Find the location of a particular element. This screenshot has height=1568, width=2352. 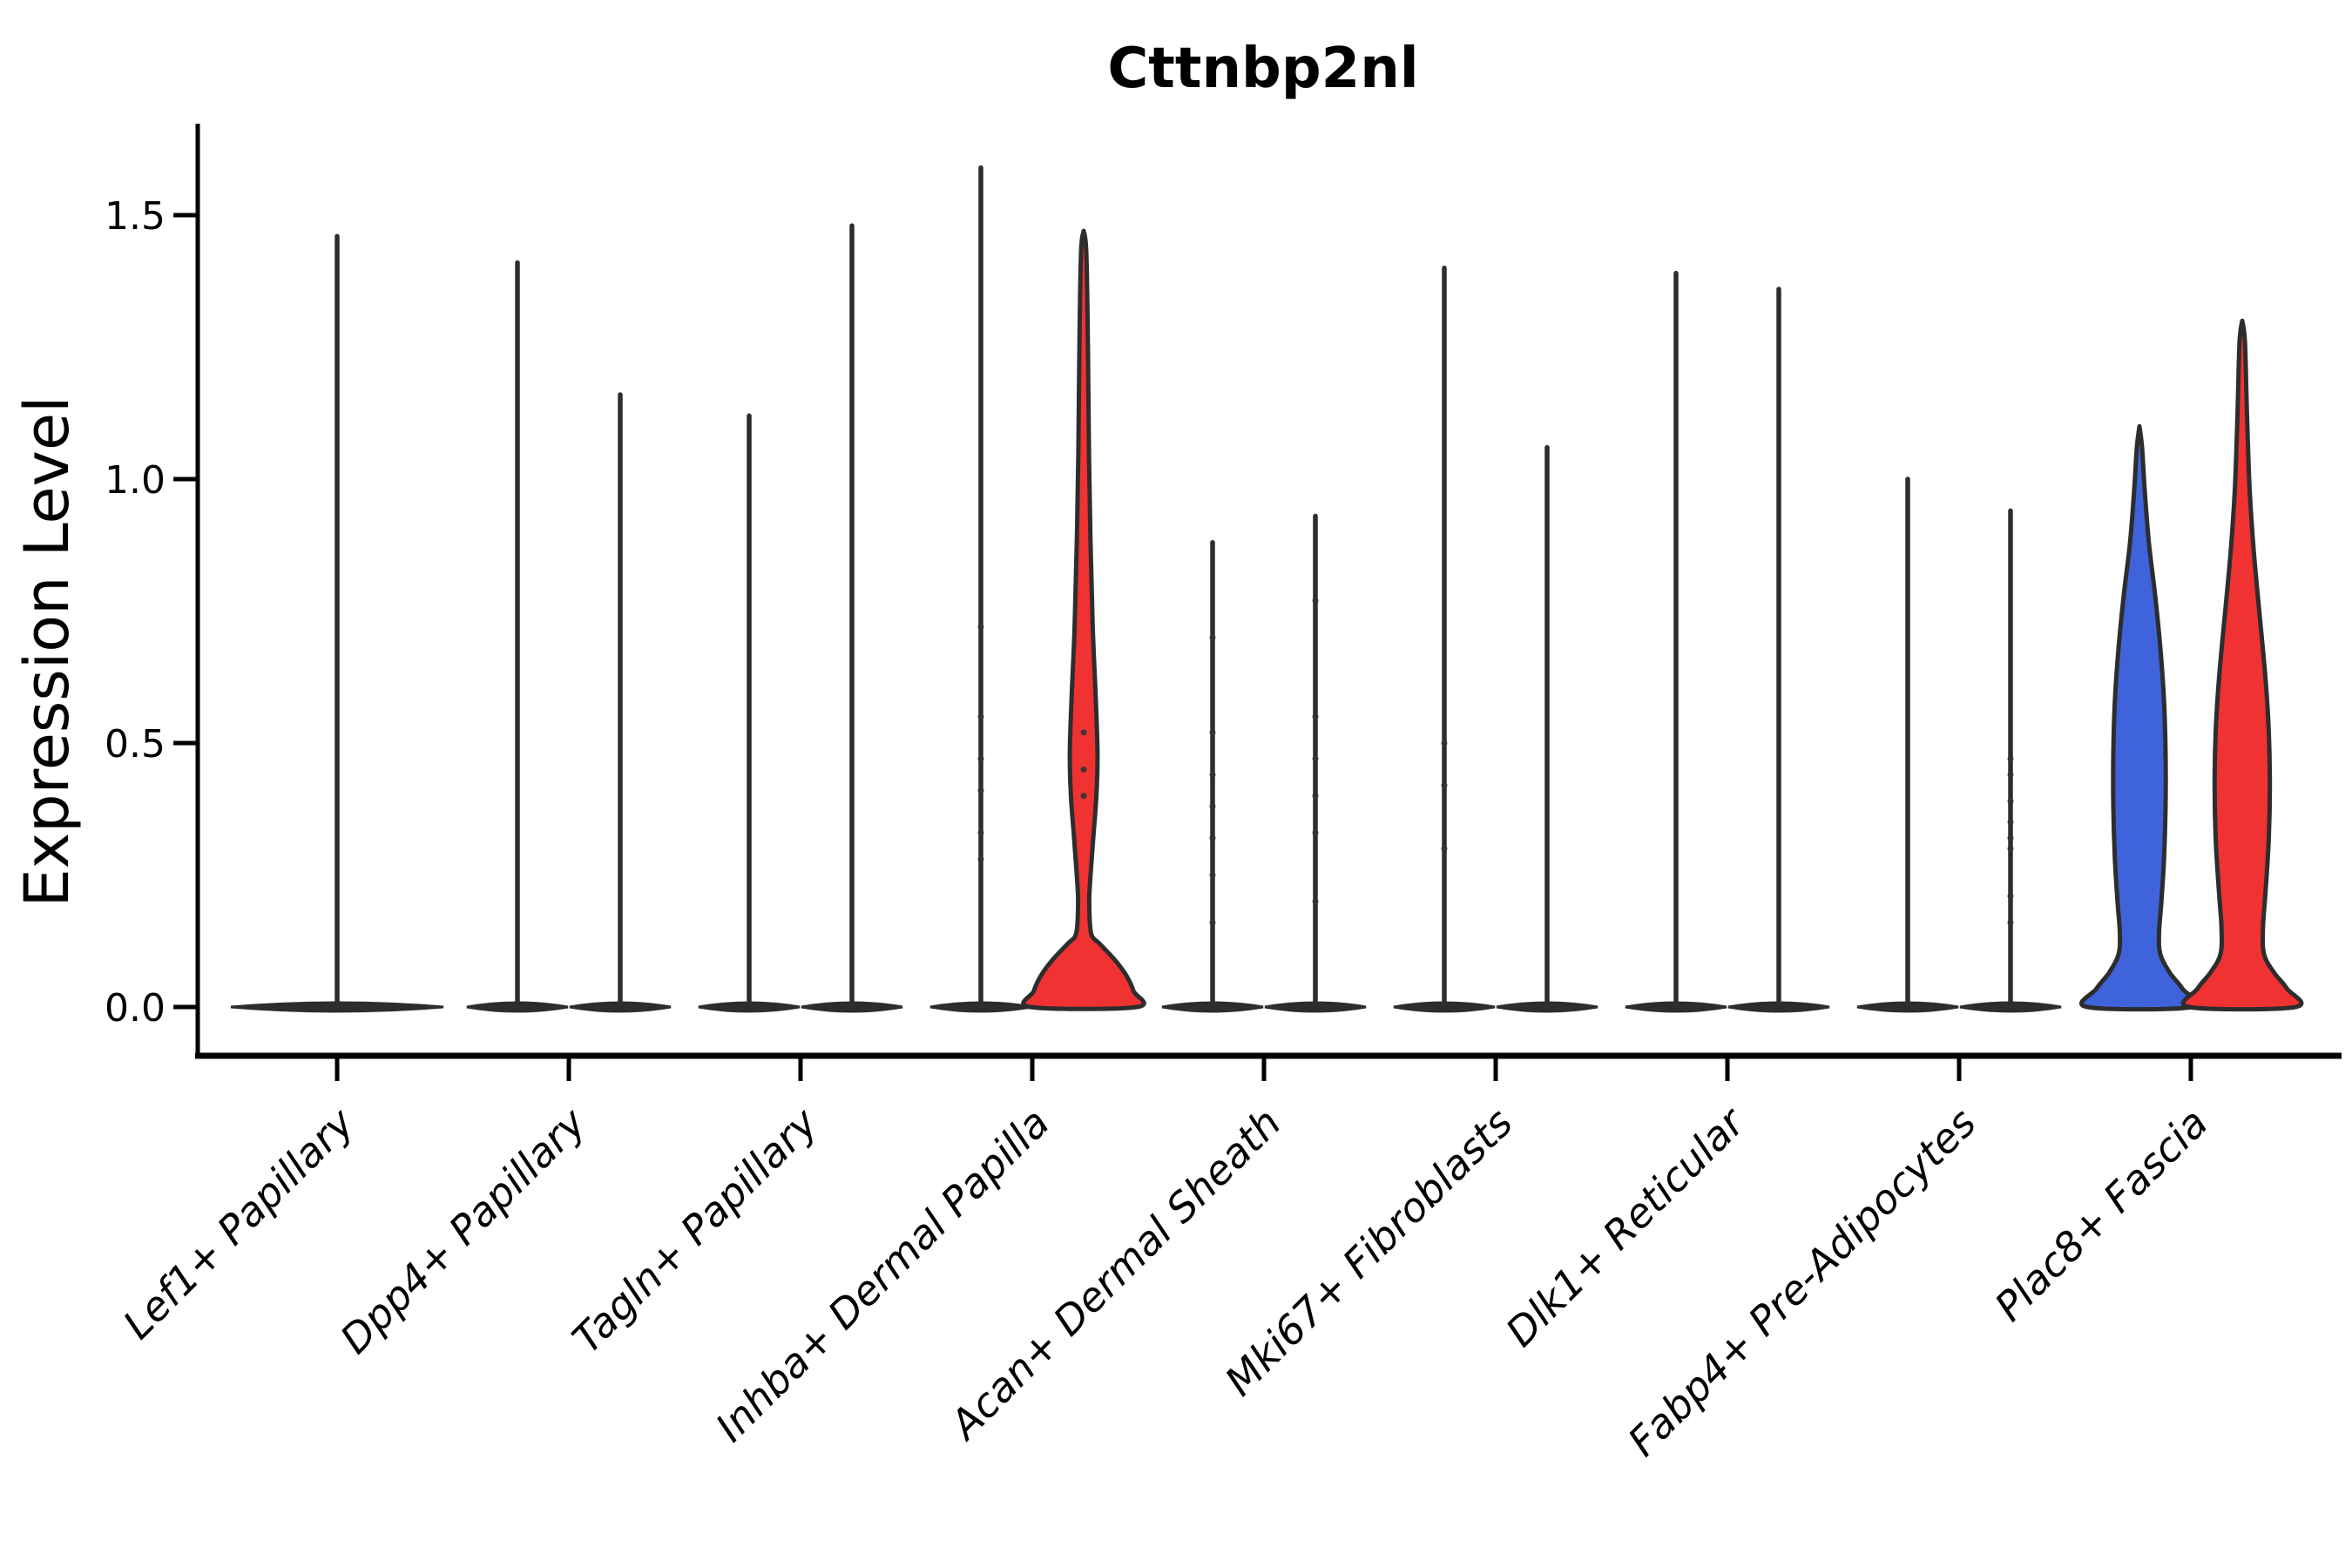

violin-dpp4-papillary-left is located at coordinates (517, 636).